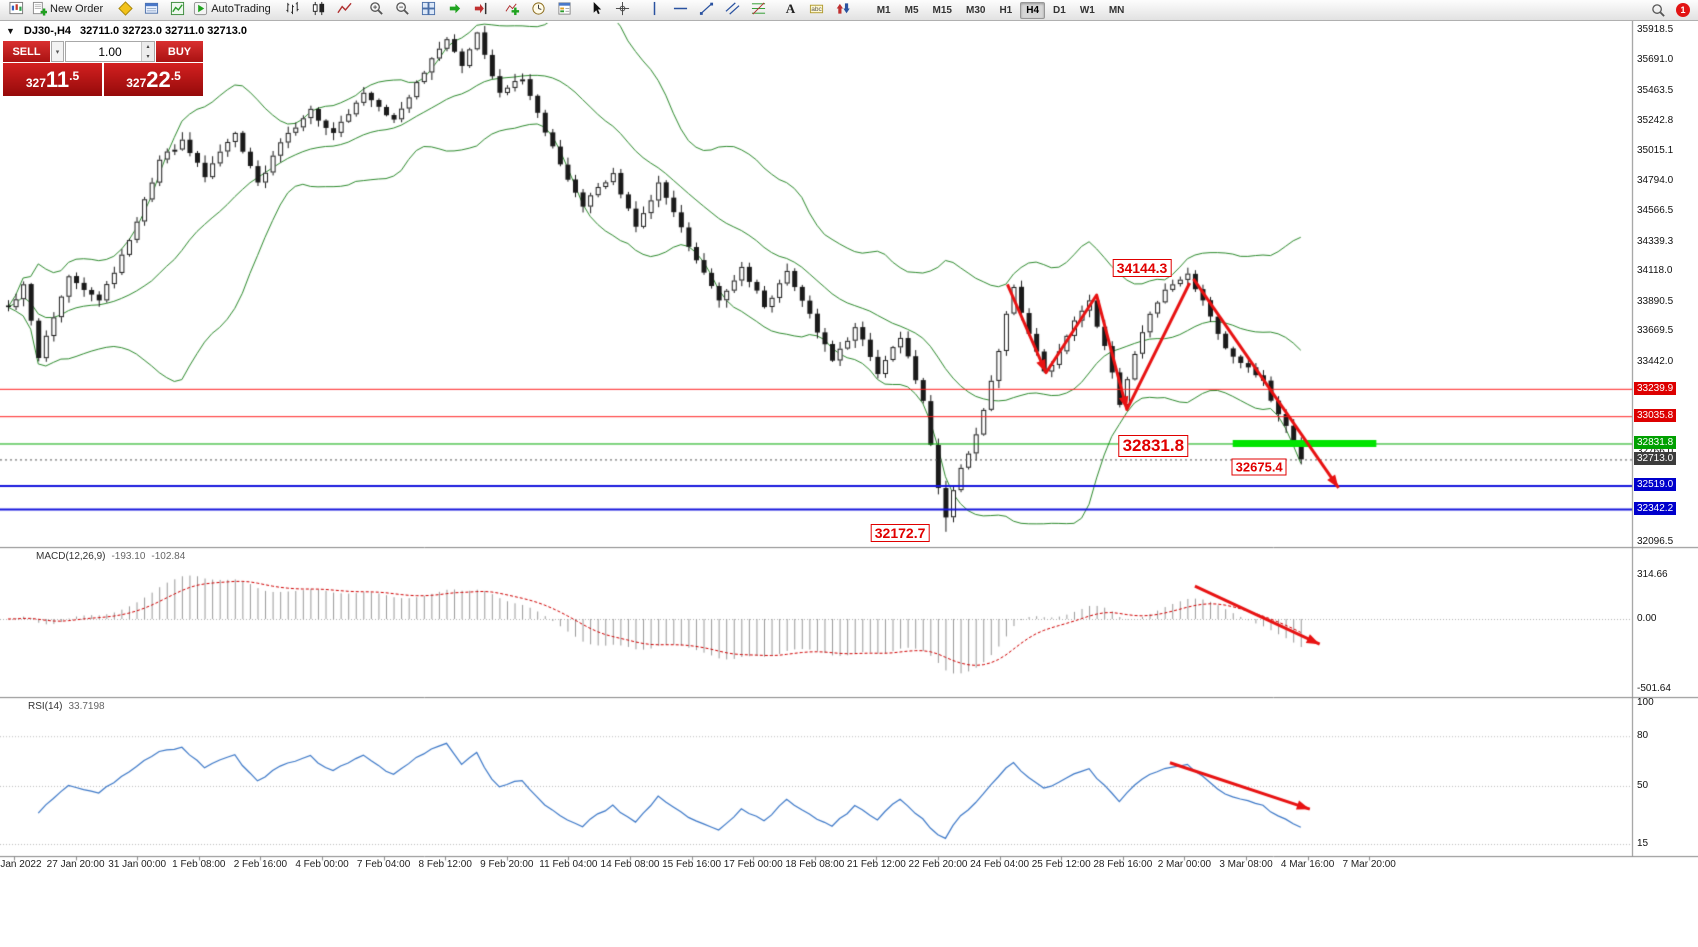 This screenshot has width=1698, height=947. What do you see at coordinates (1683, 10) in the screenshot?
I see `notification-badge: 1` at bounding box center [1683, 10].